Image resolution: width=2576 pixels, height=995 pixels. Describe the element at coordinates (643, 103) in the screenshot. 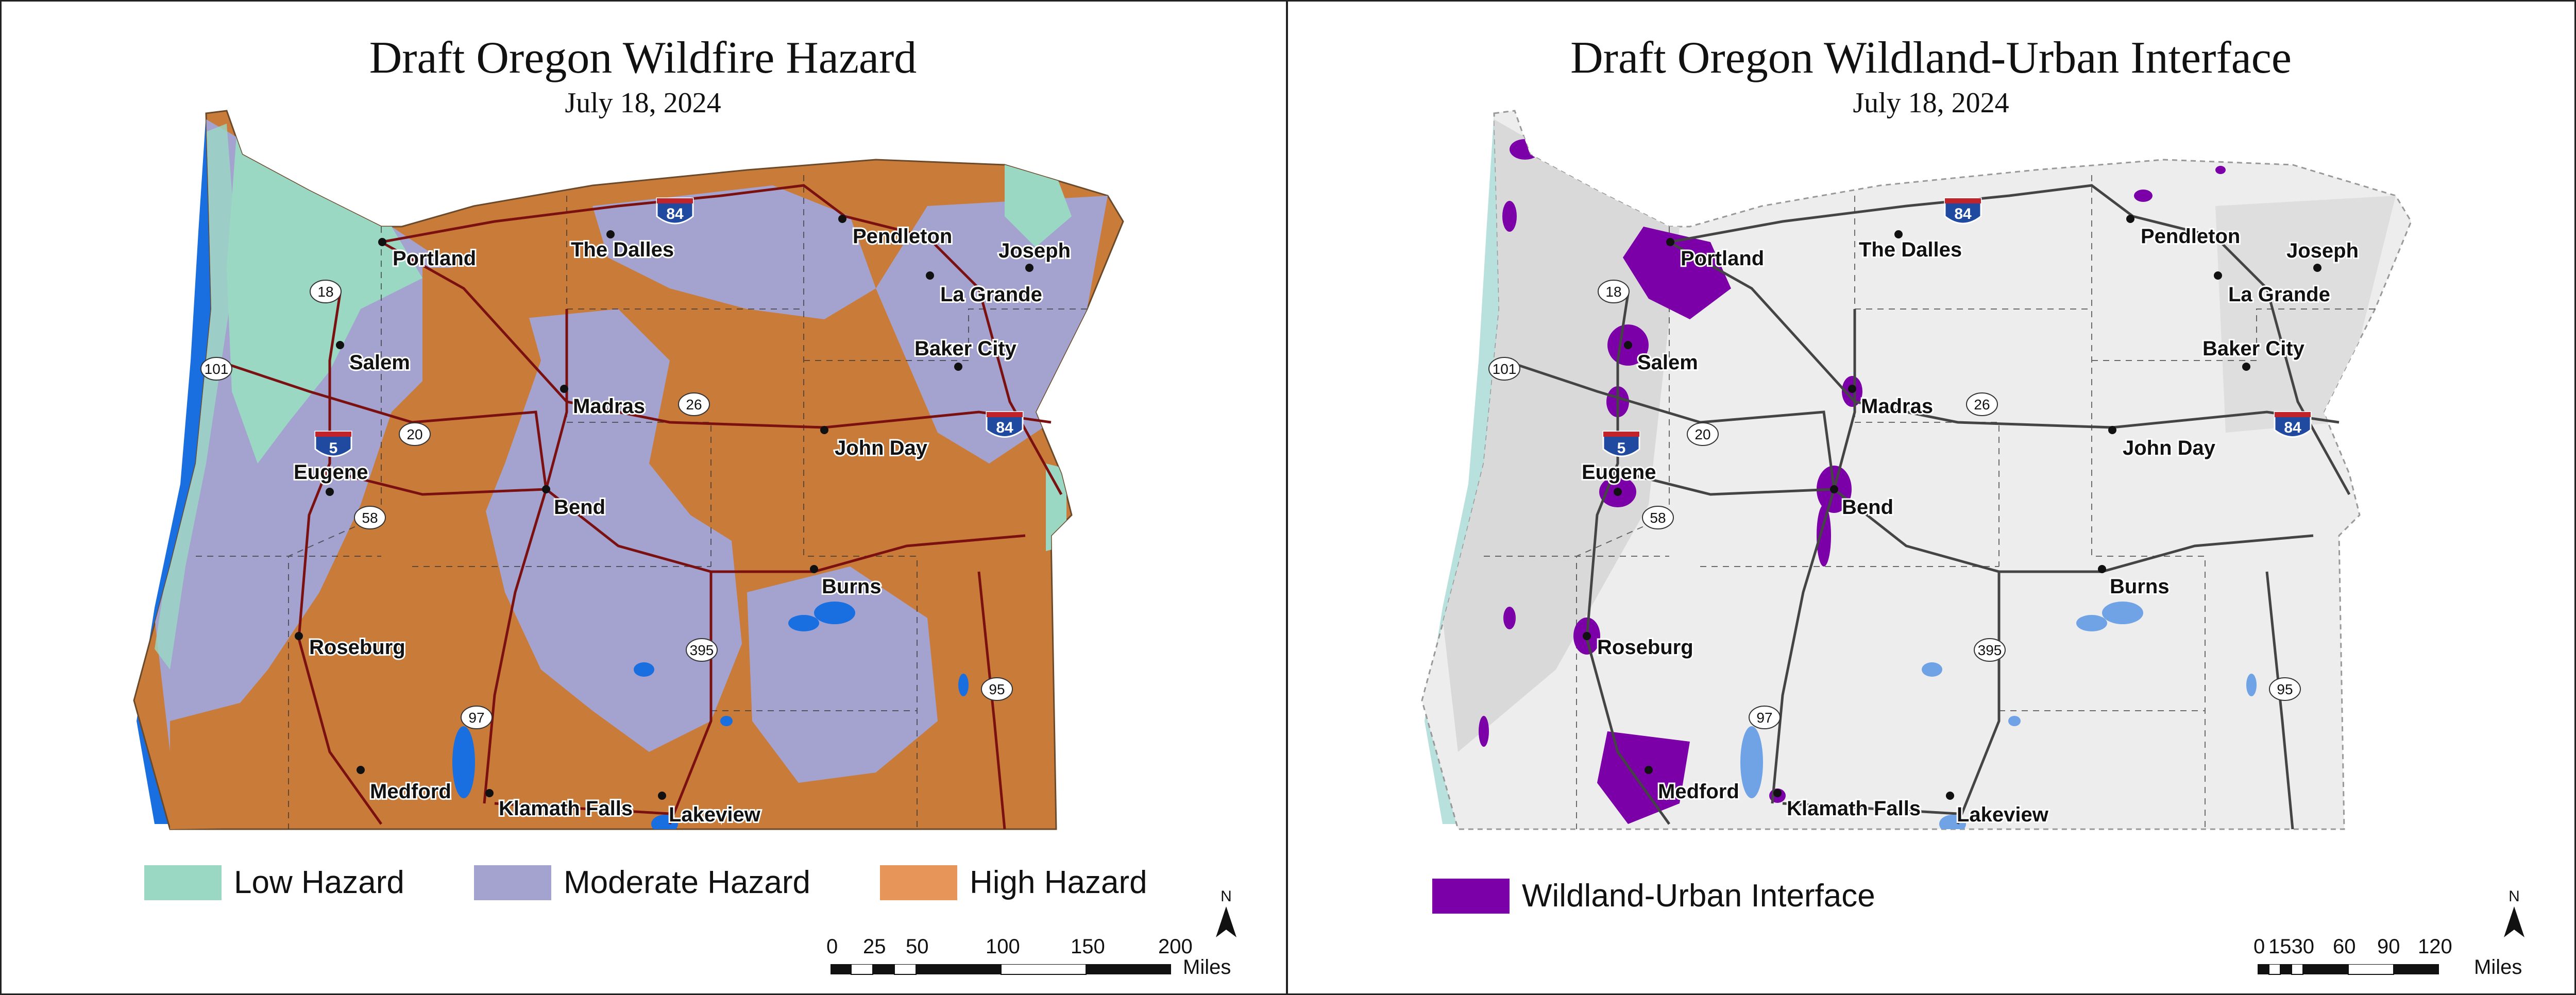

I see `panel-date: July 18, 2024` at that location.